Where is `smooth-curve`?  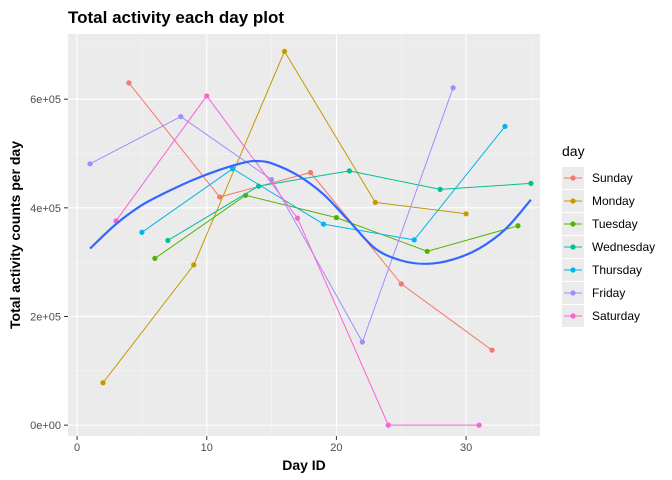
smooth-curve is located at coordinates (310, 212).